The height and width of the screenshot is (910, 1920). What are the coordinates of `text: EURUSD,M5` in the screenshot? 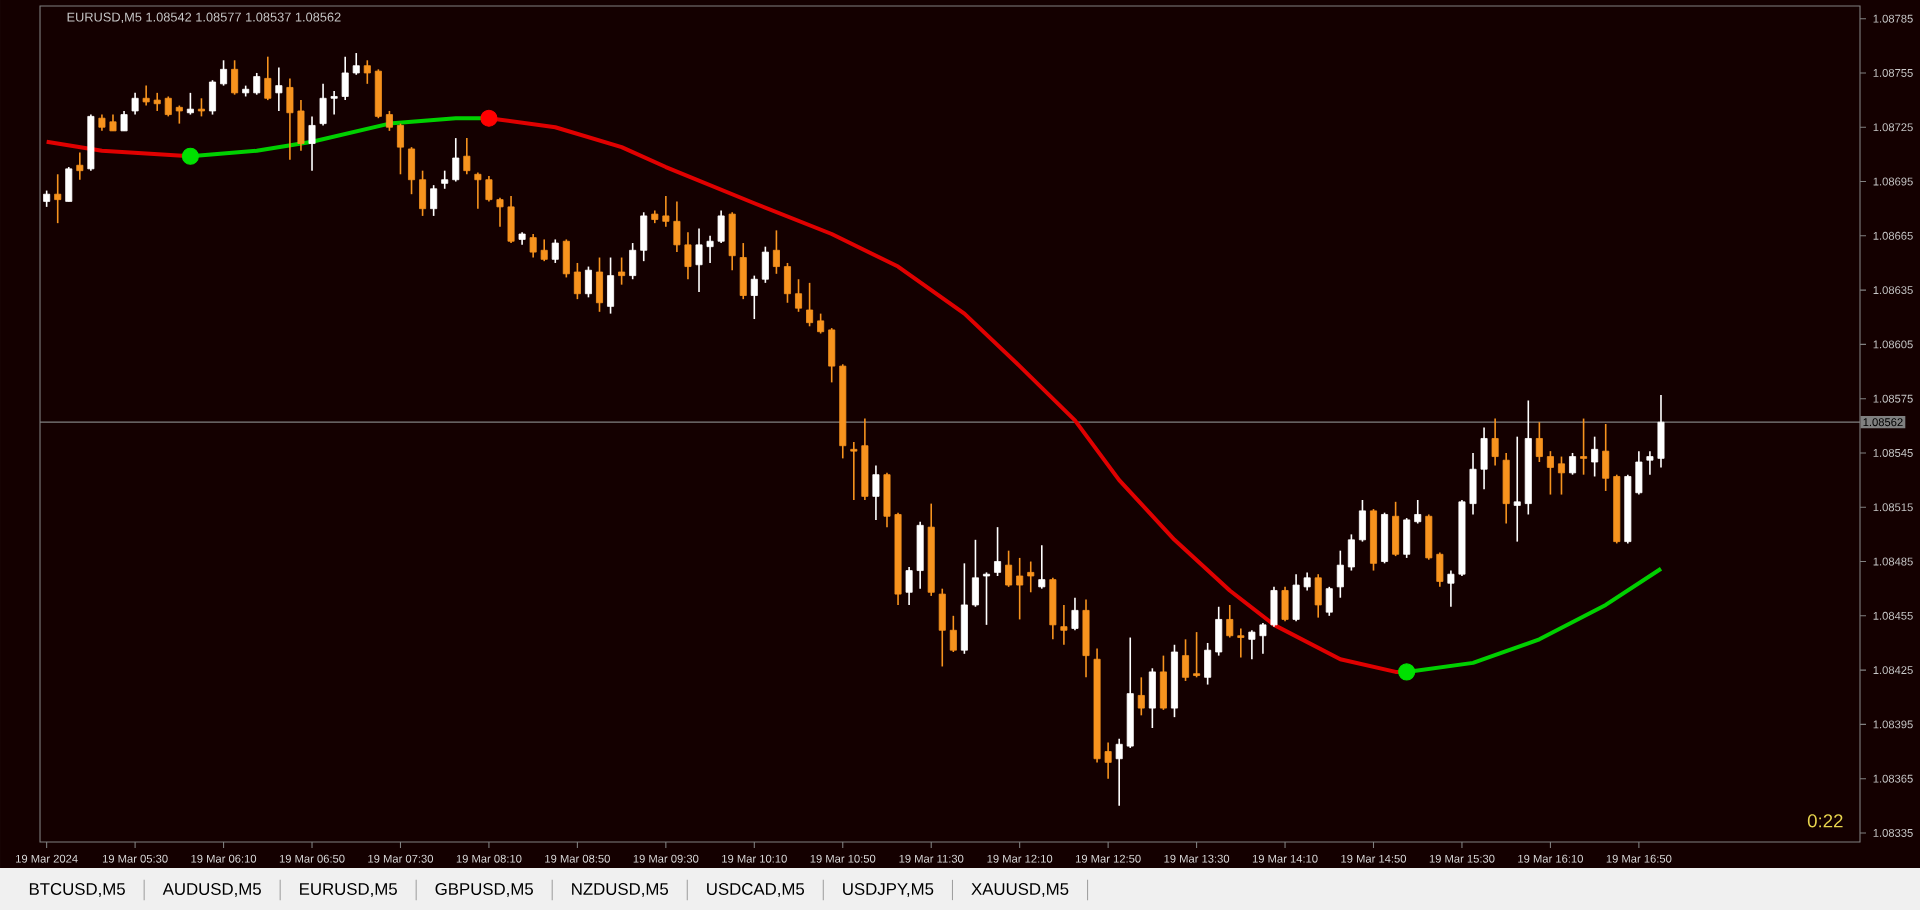 It's located at (348, 890).